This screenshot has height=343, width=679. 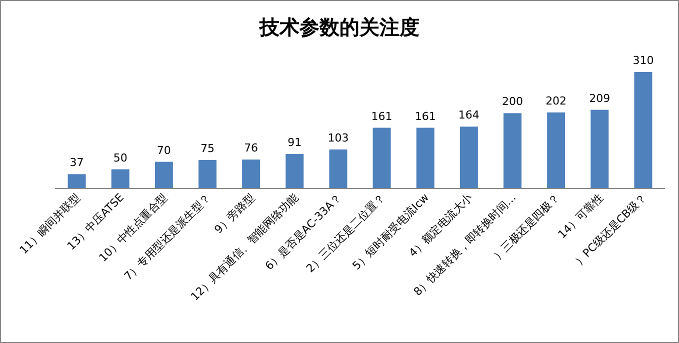 What do you see at coordinates (599, 98) in the screenshot?
I see `data-label: 209` at bounding box center [599, 98].